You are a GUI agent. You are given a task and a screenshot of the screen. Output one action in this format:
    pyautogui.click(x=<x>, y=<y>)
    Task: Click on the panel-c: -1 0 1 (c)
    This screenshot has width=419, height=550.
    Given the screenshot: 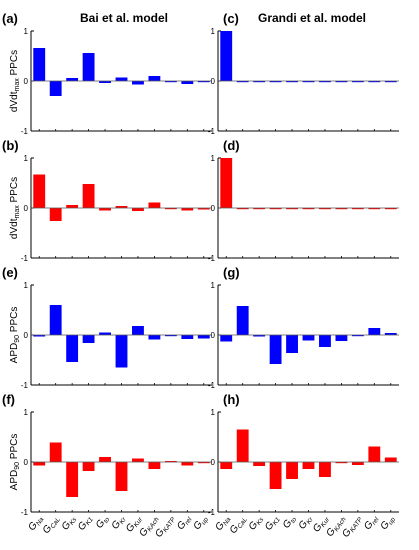 What is the action you would take?
    pyautogui.click(x=303, y=73)
    